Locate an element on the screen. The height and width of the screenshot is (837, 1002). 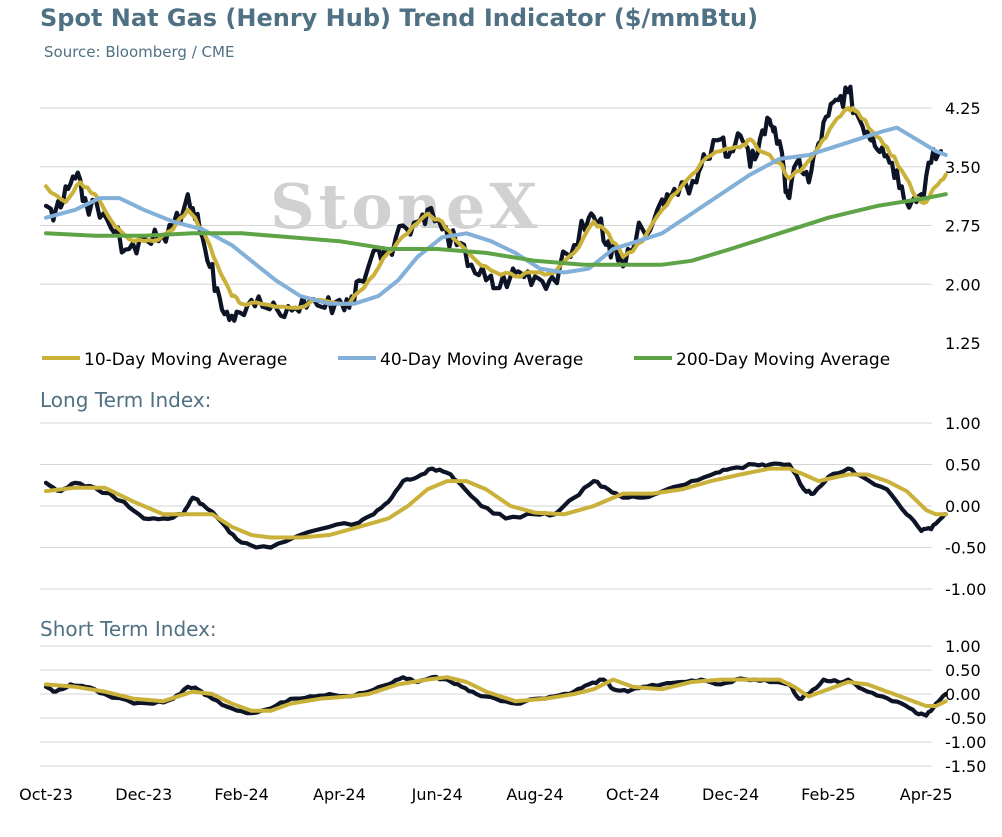
short-panel-title: Short Term Index: is located at coordinates (128, 629).